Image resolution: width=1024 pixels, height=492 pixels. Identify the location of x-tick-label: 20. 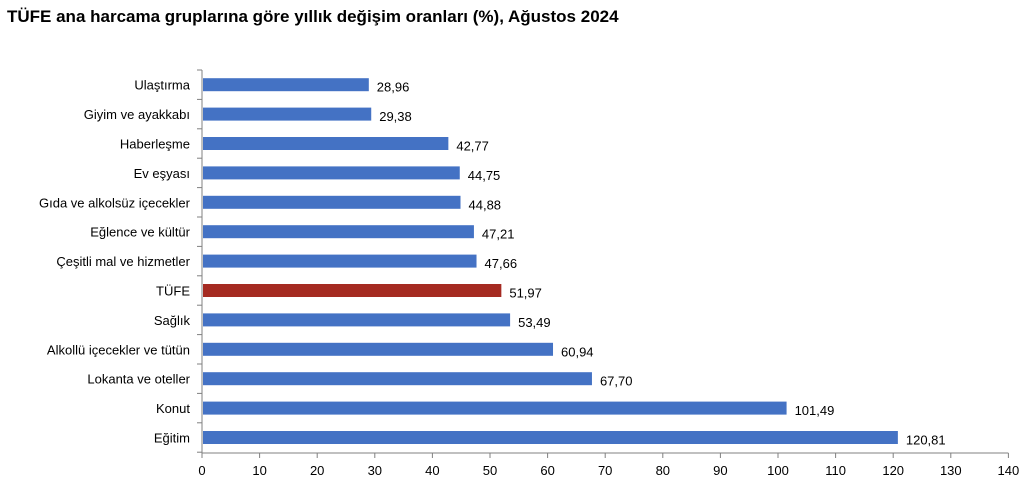
(317, 470).